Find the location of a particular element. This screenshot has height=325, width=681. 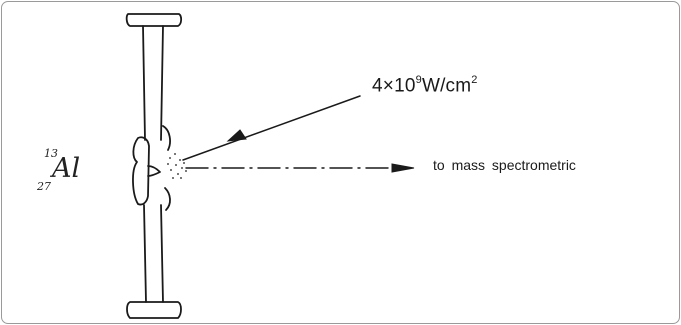

intensity-exponent: 9 is located at coordinates (418, 80).